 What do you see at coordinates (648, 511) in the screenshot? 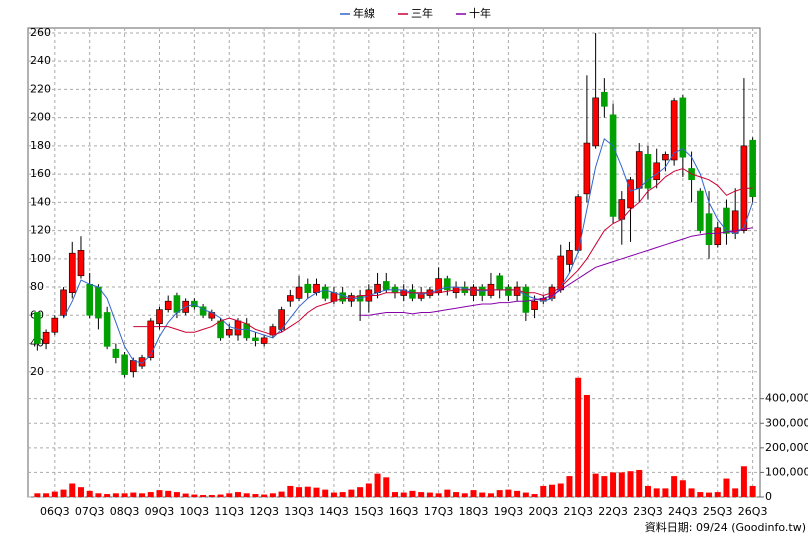
I see `x-tick-label: 23Q3` at bounding box center [648, 511].